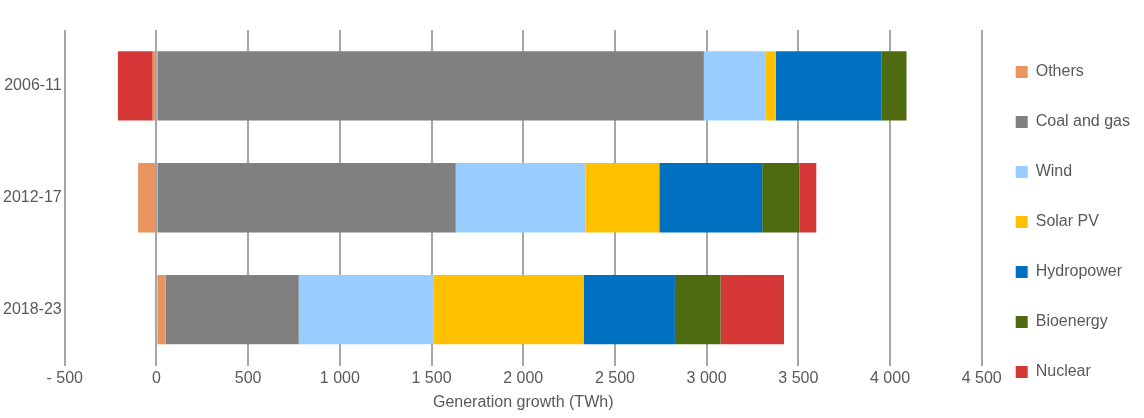 The height and width of the screenshot is (418, 1144). What do you see at coordinates (1063, 371) in the screenshot?
I see `legend-label: Nuclear` at bounding box center [1063, 371].